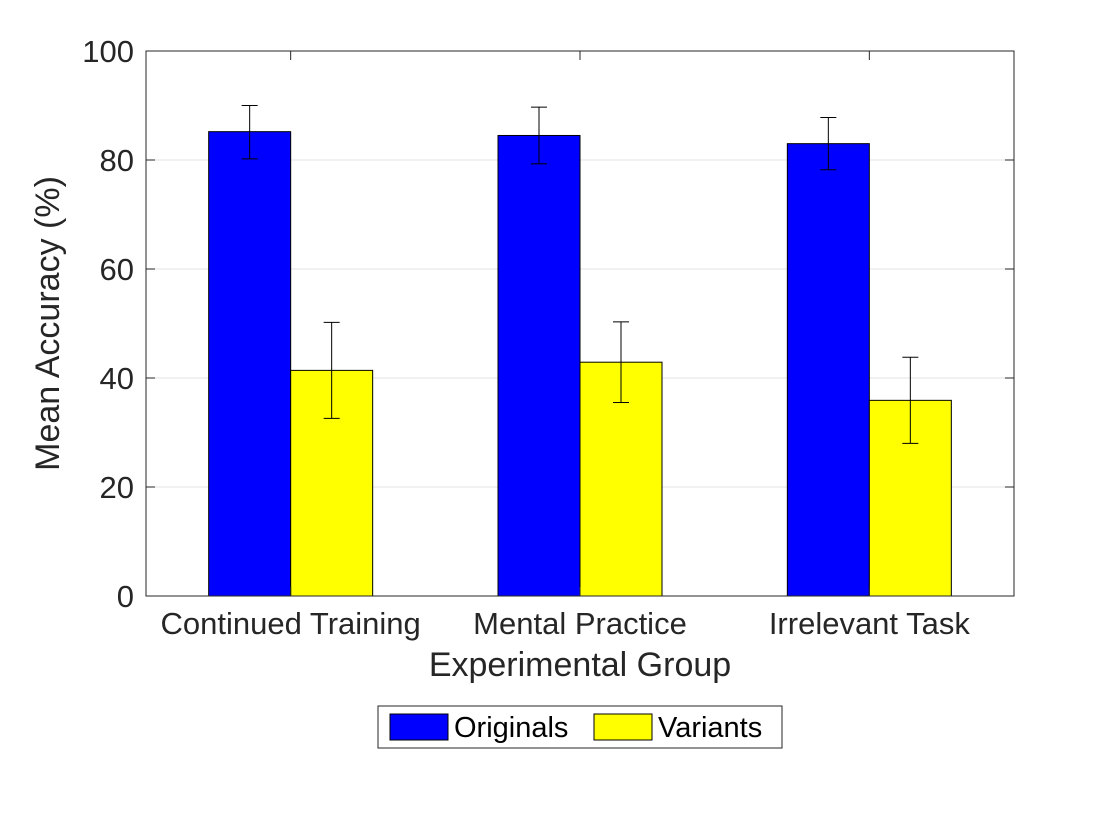 The width and height of the screenshot is (1120, 840). What do you see at coordinates (117, 160) in the screenshot?
I see `y-tick-label: 80` at bounding box center [117, 160].